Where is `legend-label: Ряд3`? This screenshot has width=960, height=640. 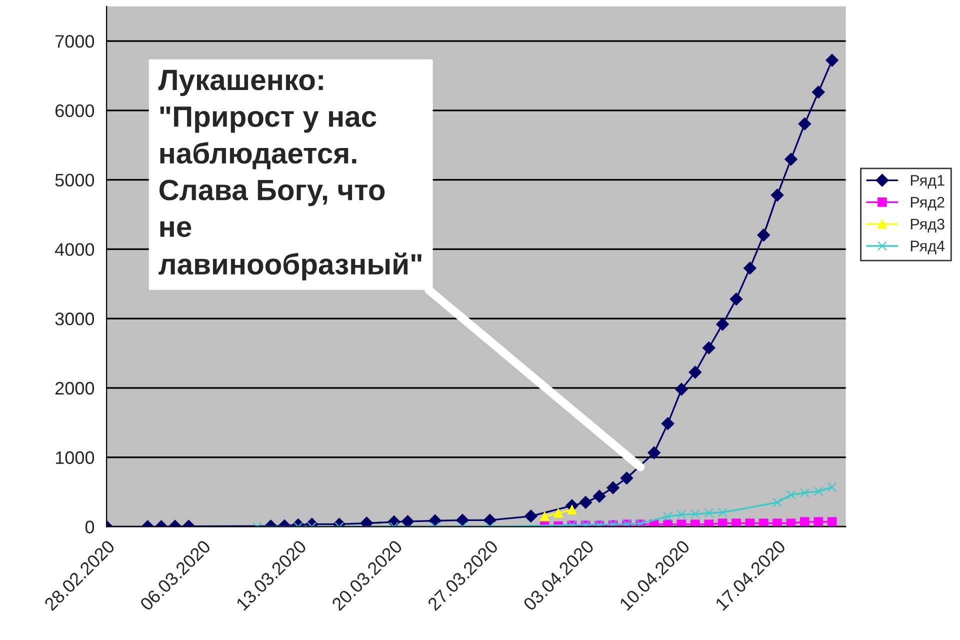 legend-label: Ряд3 is located at coordinates (927, 225).